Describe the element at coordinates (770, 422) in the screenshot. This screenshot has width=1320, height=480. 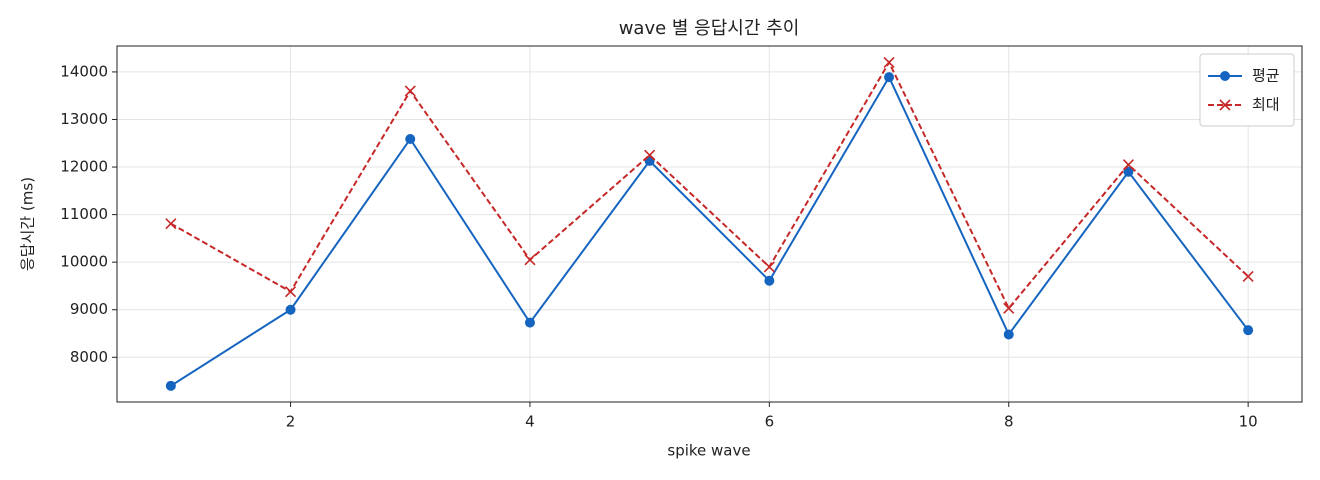
I see `x-tick-label: 6` at that location.